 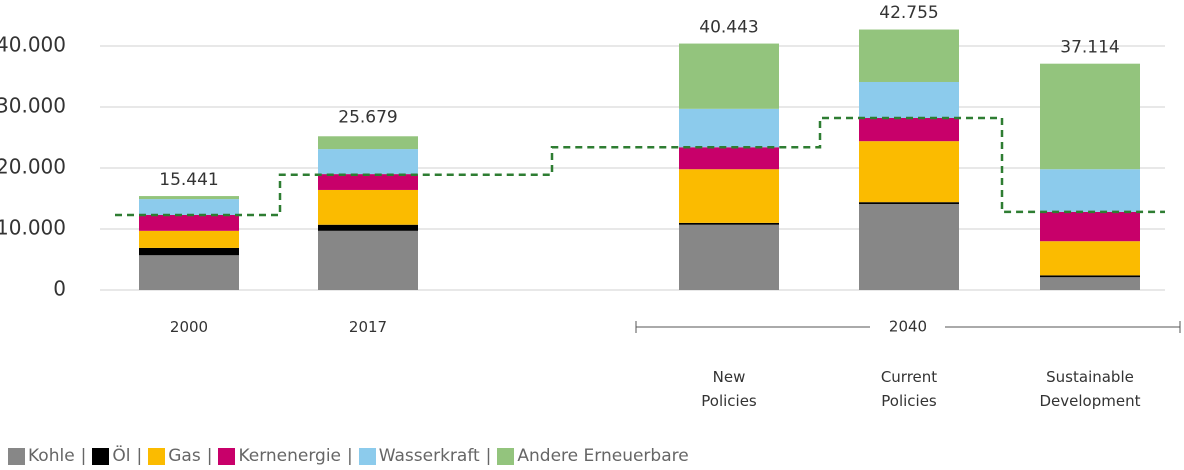 What do you see at coordinates (908, 327) in the screenshot?
I see `group-label: 2040` at bounding box center [908, 327].